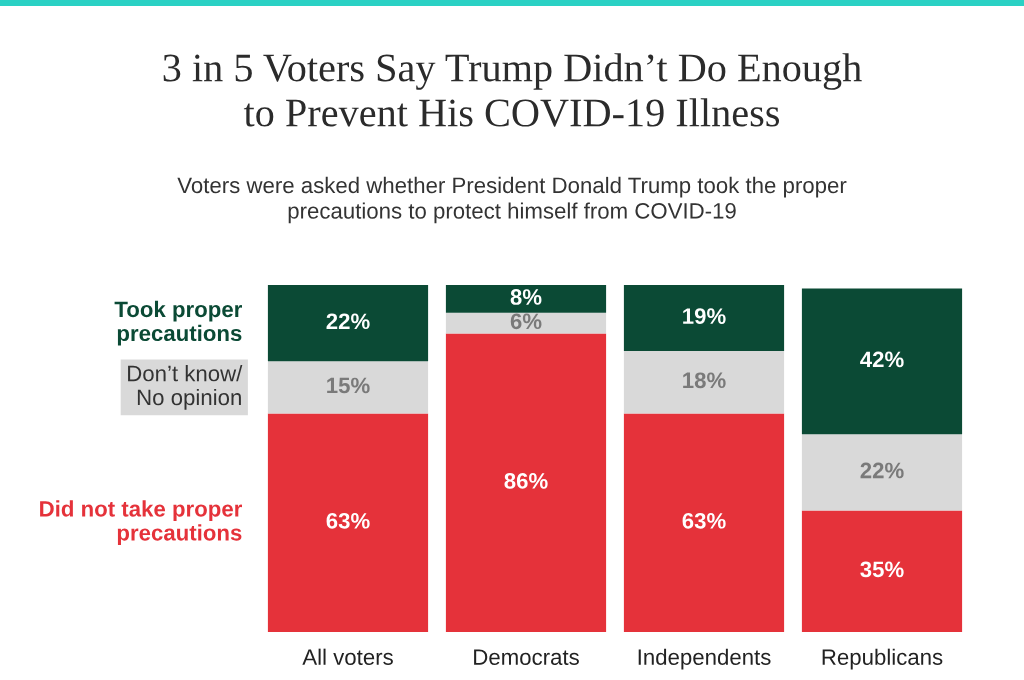 This screenshot has width=1024, height=680. I want to click on x-tick-label: Republicans, so click(882, 659).